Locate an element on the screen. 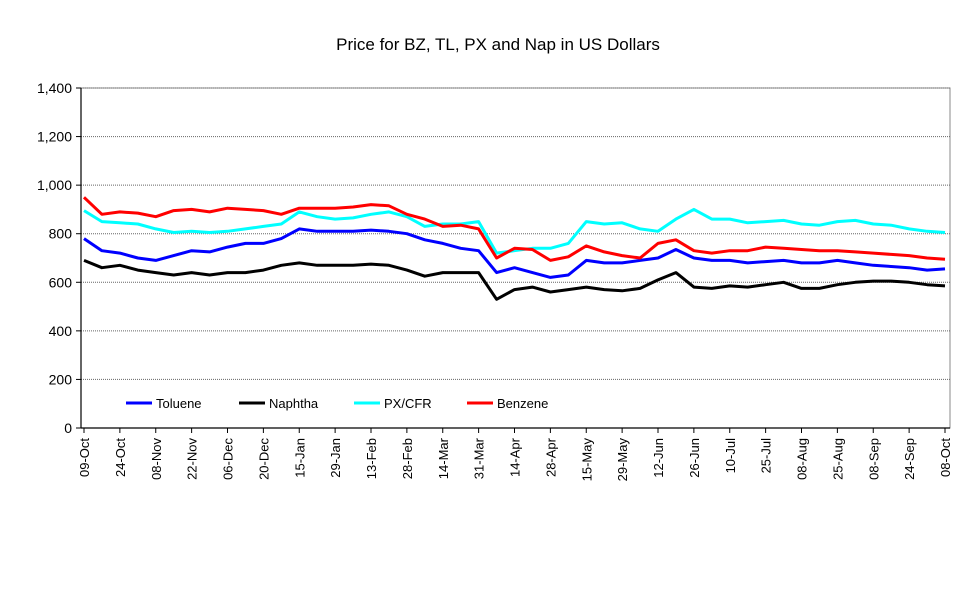 This screenshot has height=594, width=967. legend-item: Toluene is located at coordinates (164, 403).